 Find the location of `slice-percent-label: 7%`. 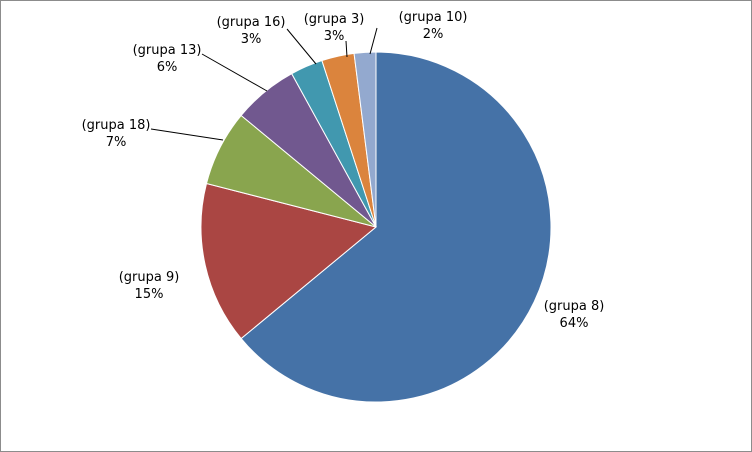

slice-percent-label: 7% is located at coordinates (116, 142).